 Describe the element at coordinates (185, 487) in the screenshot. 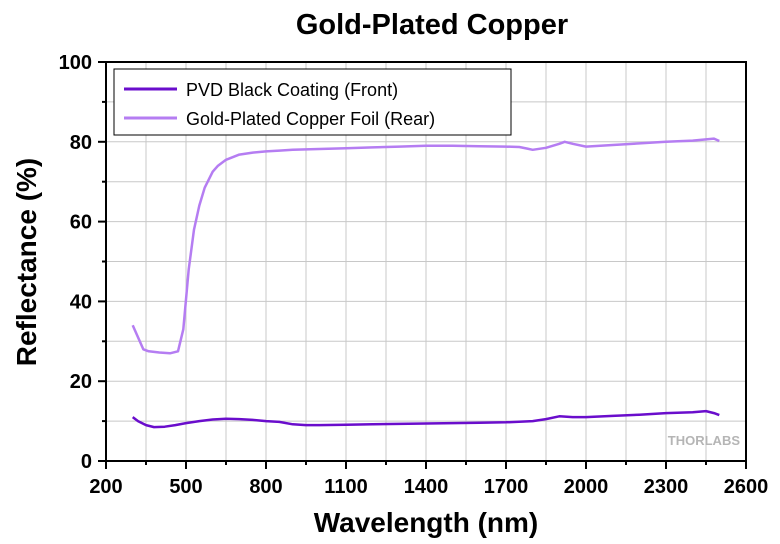

I see `x-tick-label: 500` at that location.